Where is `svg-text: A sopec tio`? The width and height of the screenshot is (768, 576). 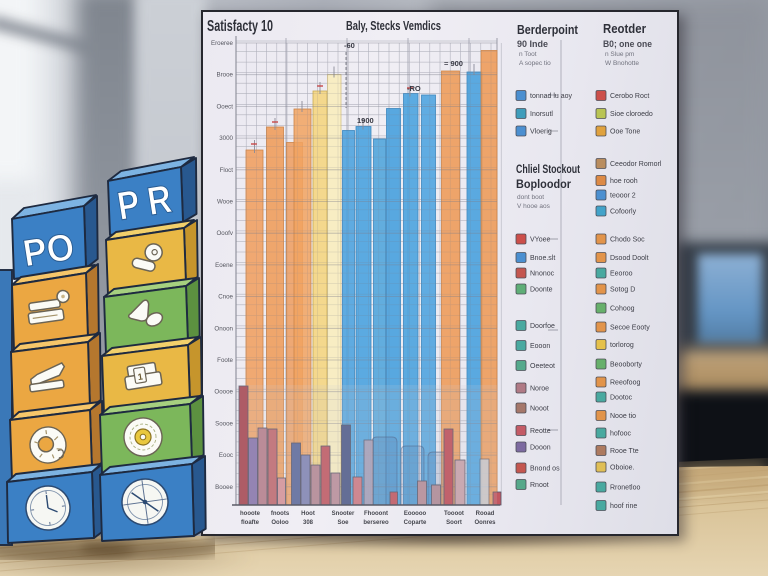 svg-text: A sopec tio is located at coordinates (535, 63).